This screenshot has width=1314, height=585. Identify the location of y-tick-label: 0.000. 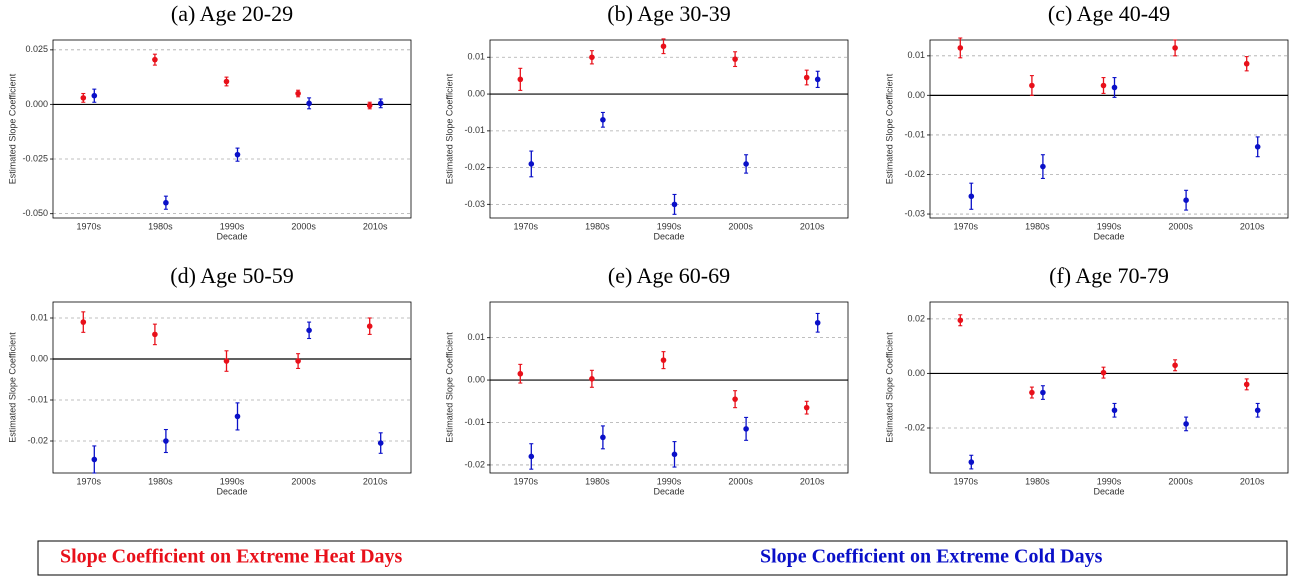
(36, 104).